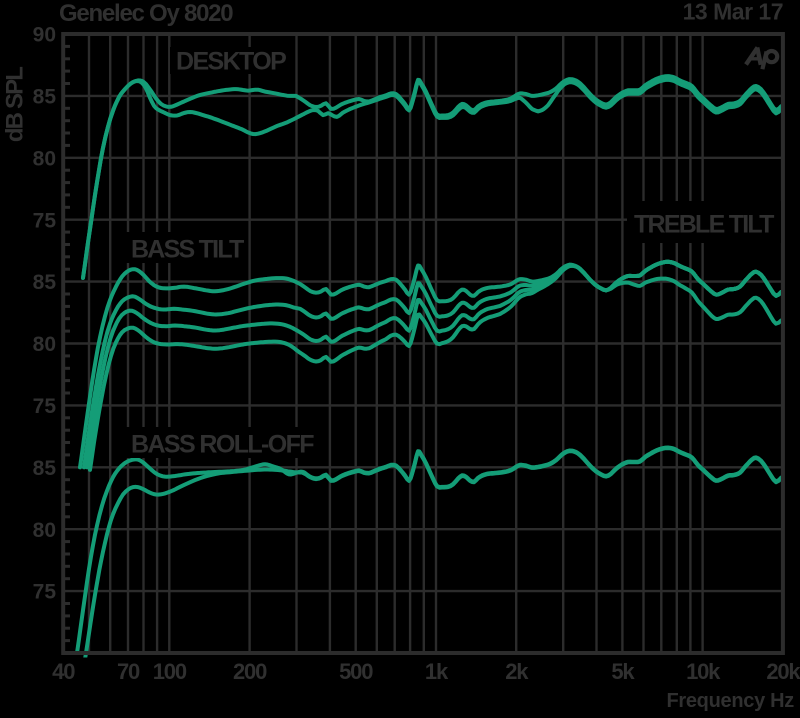  What do you see at coordinates (222, 445) in the screenshot?
I see `svg-text: BASS ROLL-OFF` at bounding box center [222, 445].